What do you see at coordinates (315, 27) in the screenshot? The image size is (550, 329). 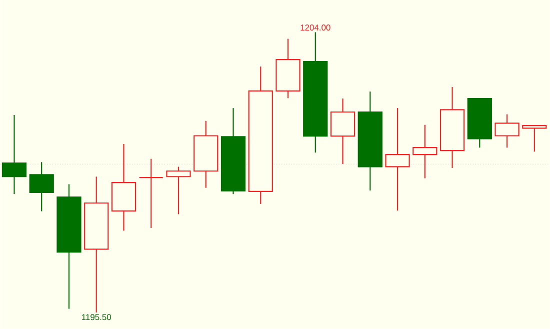 I see `annotation: 1204.00` at bounding box center [315, 27].